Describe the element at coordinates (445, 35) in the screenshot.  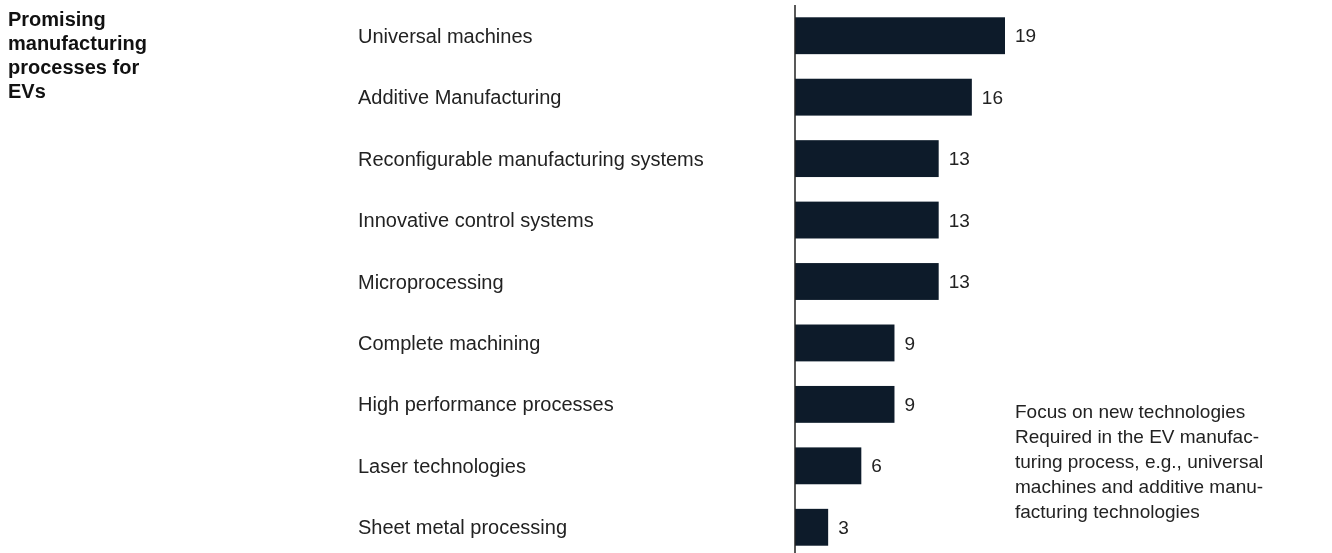
I see `y-tick-label: Universal machines` at that location.